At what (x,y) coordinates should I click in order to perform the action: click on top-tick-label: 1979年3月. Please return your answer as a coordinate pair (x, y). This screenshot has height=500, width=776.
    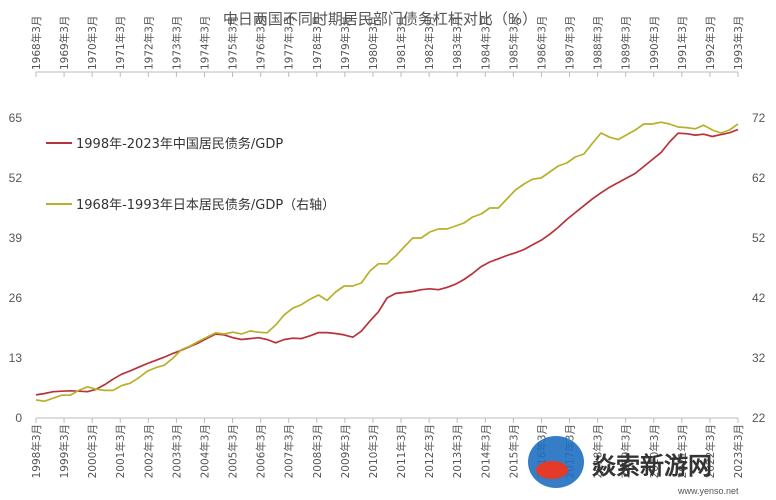
    Looking at the image, I should click on (345, 43).